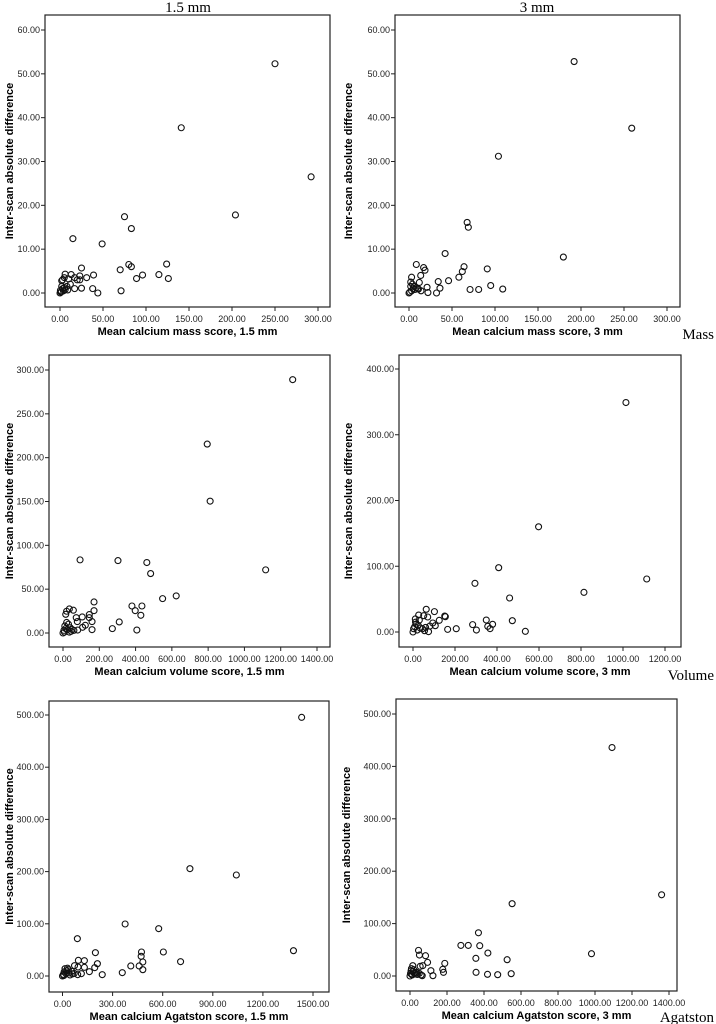 This screenshot has height=1024, width=716. What do you see at coordinates (30, 872) in the screenshot?
I see `y-tick-label: 200.00` at bounding box center [30, 872].